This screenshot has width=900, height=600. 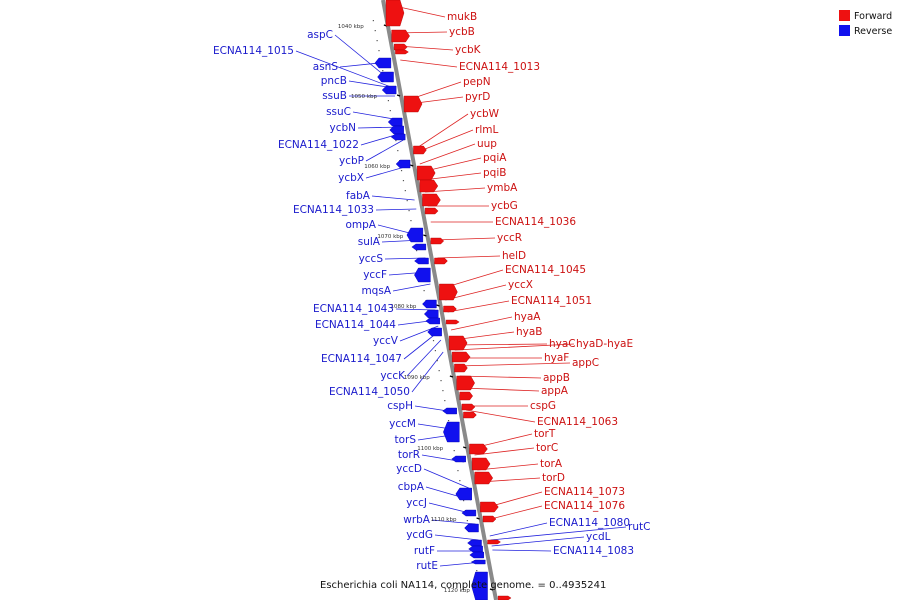 What do you see at coordinates (400, 406) in the screenshot?
I see `gene-label-csph: cspH` at bounding box center [400, 406].